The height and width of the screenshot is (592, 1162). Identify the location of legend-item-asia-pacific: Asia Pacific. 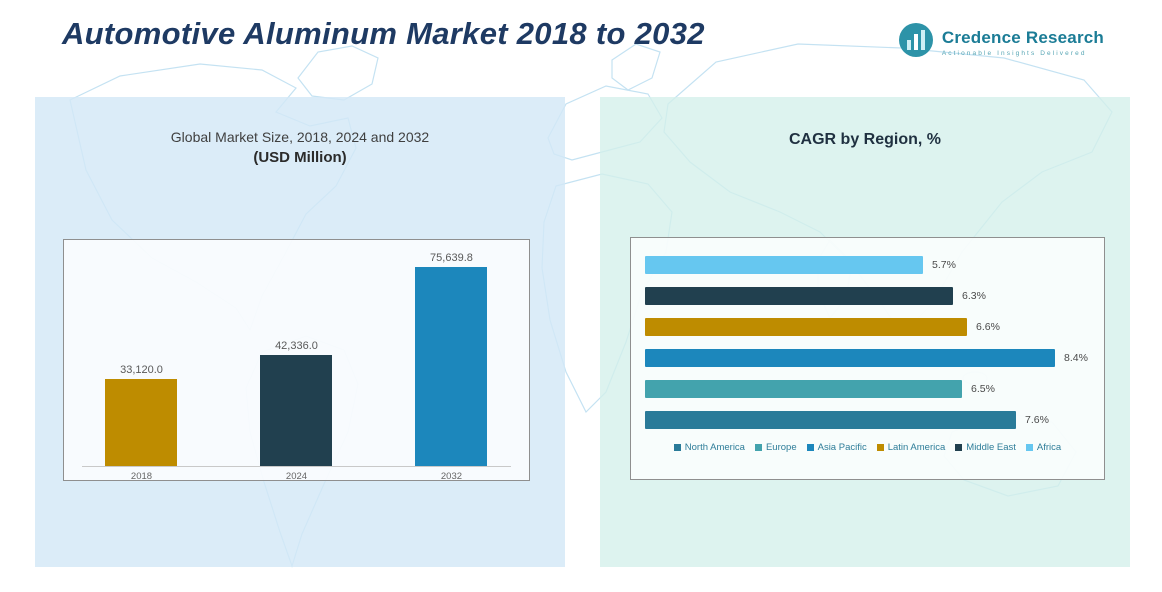
(836, 447).